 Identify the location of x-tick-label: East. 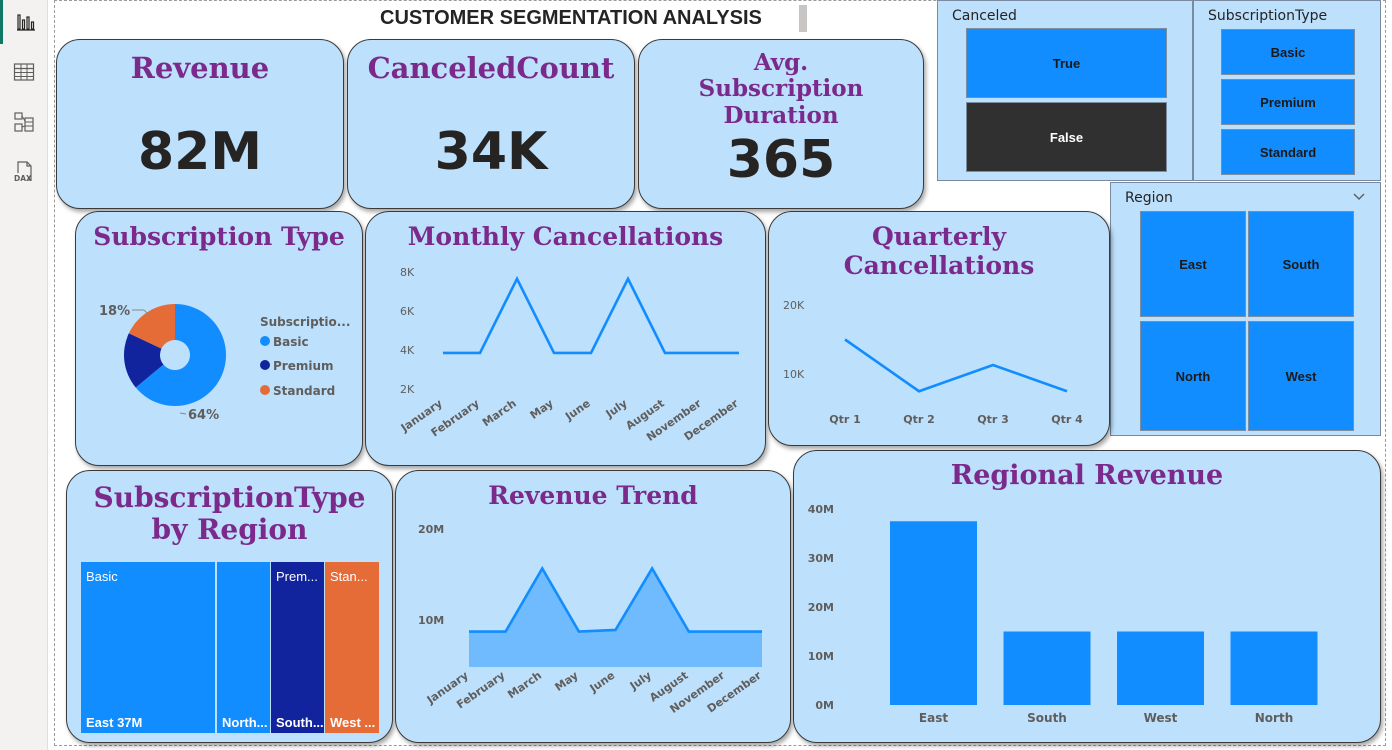
(933, 718).